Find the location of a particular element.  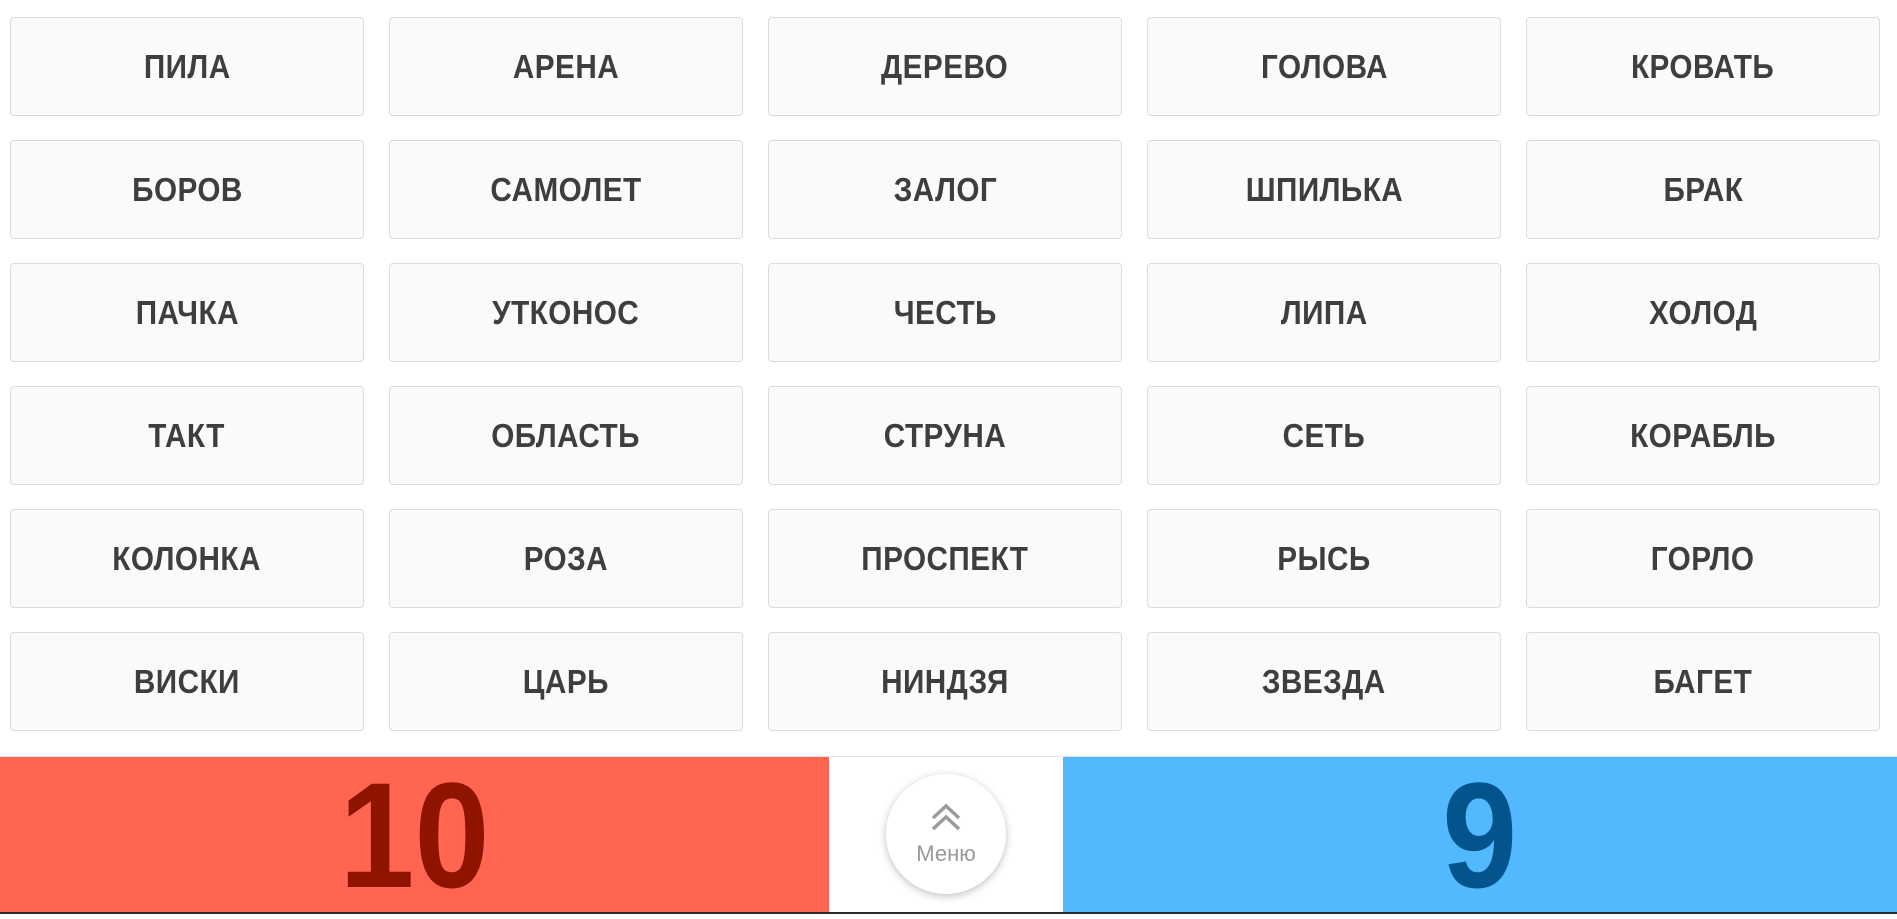

word-card: КОРАБЛЬ is located at coordinates (1703, 435).